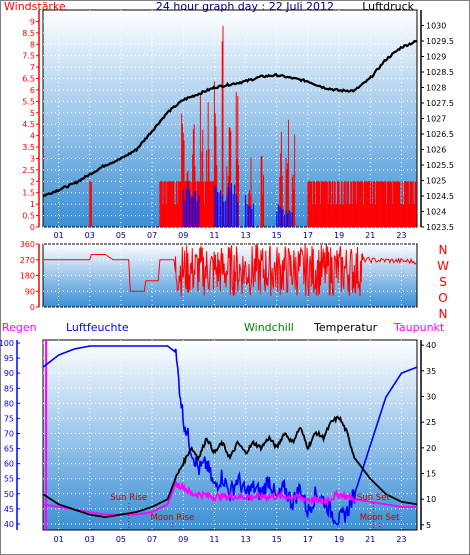 This screenshot has height=555, width=470. Describe the element at coordinates (419, 327) in the screenshot. I see `taupunkt-label: Taupunkt` at that location.